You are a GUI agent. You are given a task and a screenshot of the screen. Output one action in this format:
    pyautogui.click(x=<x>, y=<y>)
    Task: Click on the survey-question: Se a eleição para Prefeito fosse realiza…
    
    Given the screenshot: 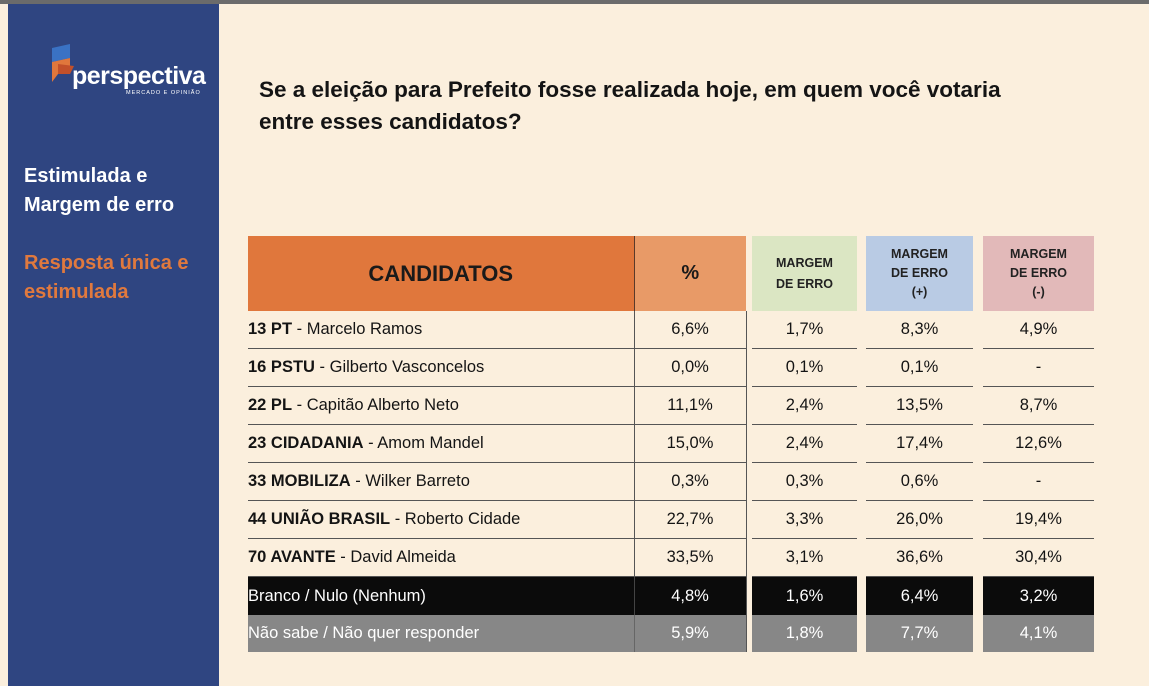 What is the action you would take?
    pyautogui.click(x=630, y=105)
    